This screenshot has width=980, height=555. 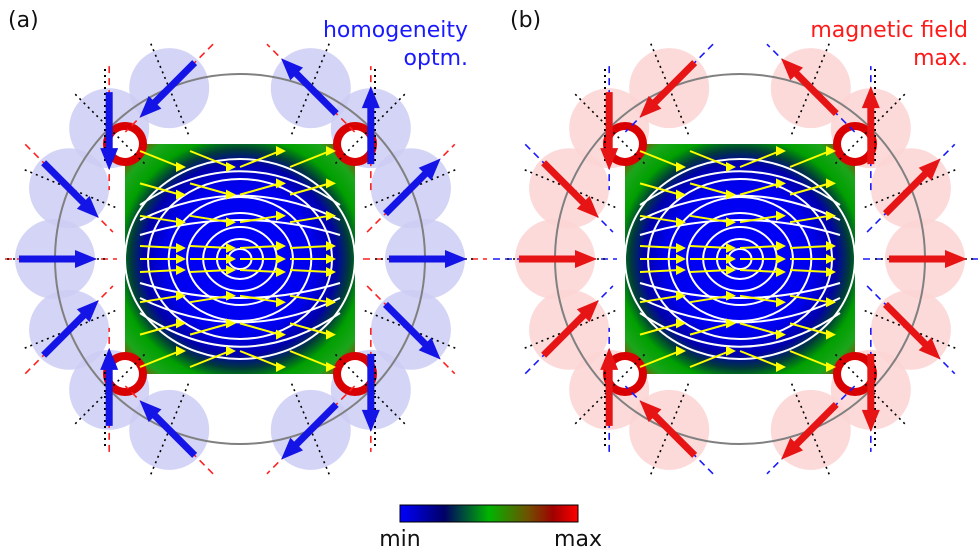 I want to click on panel-title-a-line2: optm., so click(x=436, y=58).